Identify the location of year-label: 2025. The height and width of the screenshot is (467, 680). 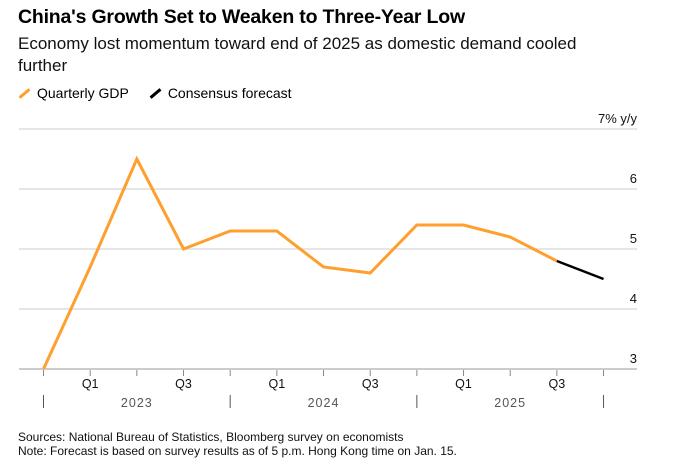
(510, 403).